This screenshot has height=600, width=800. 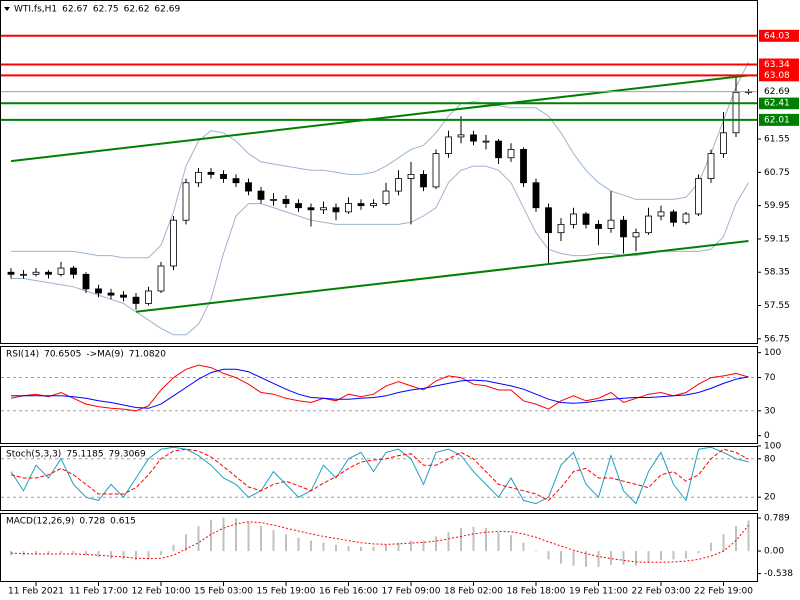 I want to click on x-tick-label: 22 Feb 03:00, so click(x=660, y=592).